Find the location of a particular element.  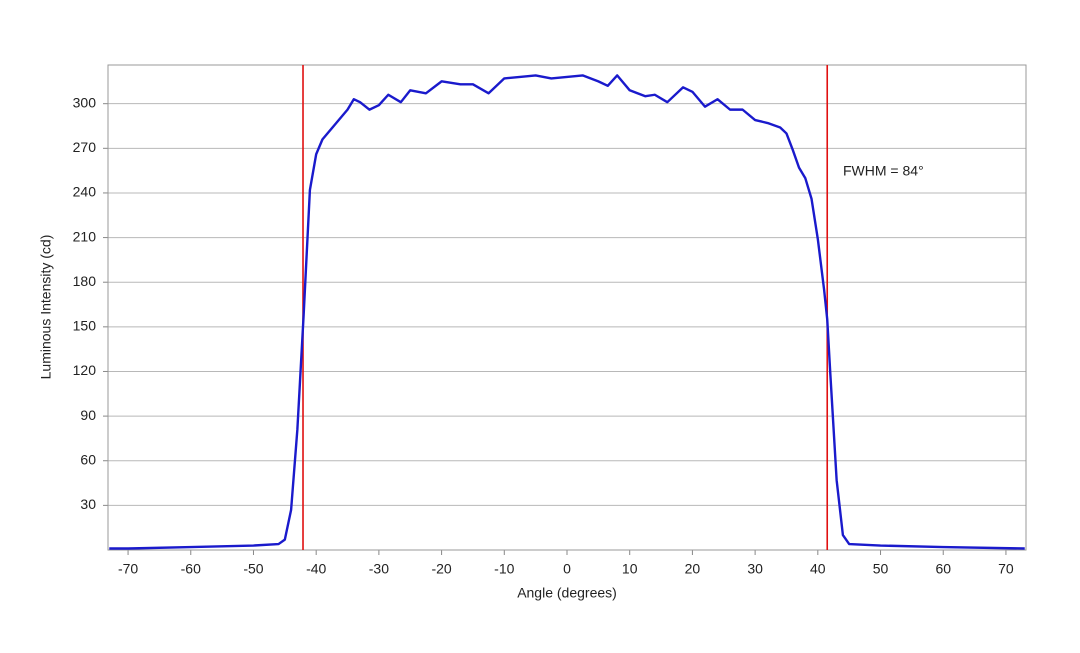

x-tick-label: 50 is located at coordinates (881, 569).